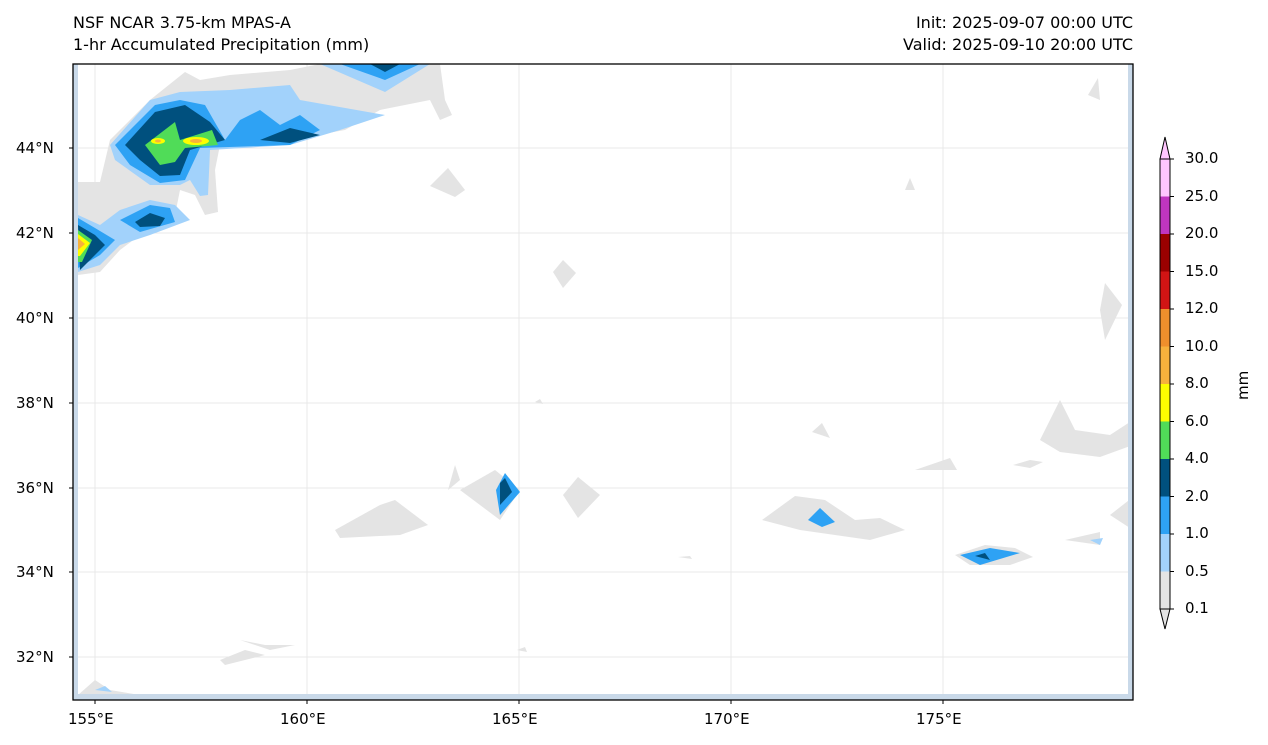 The height and width of the screenshot is (745, 1268). Describe the element at coordinates (1165, 619) in the screenshot. I see `colorbar-extend-min` at that location.